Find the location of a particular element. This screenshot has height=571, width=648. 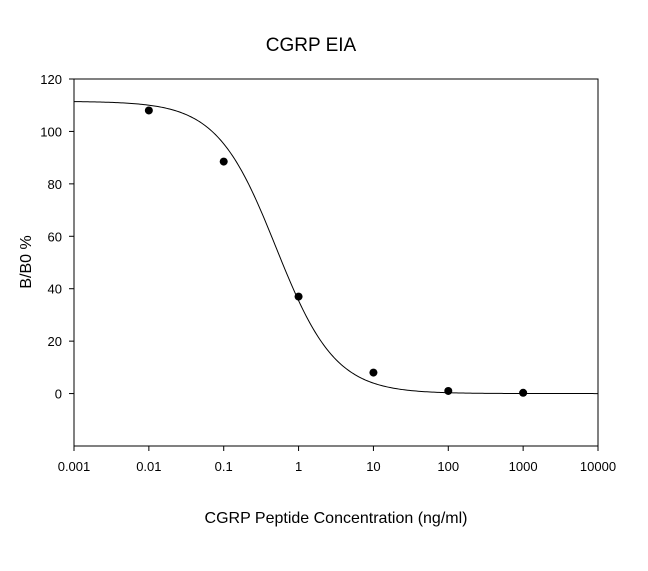

x-tick-label: 100 is located at coordinates (448, 466).